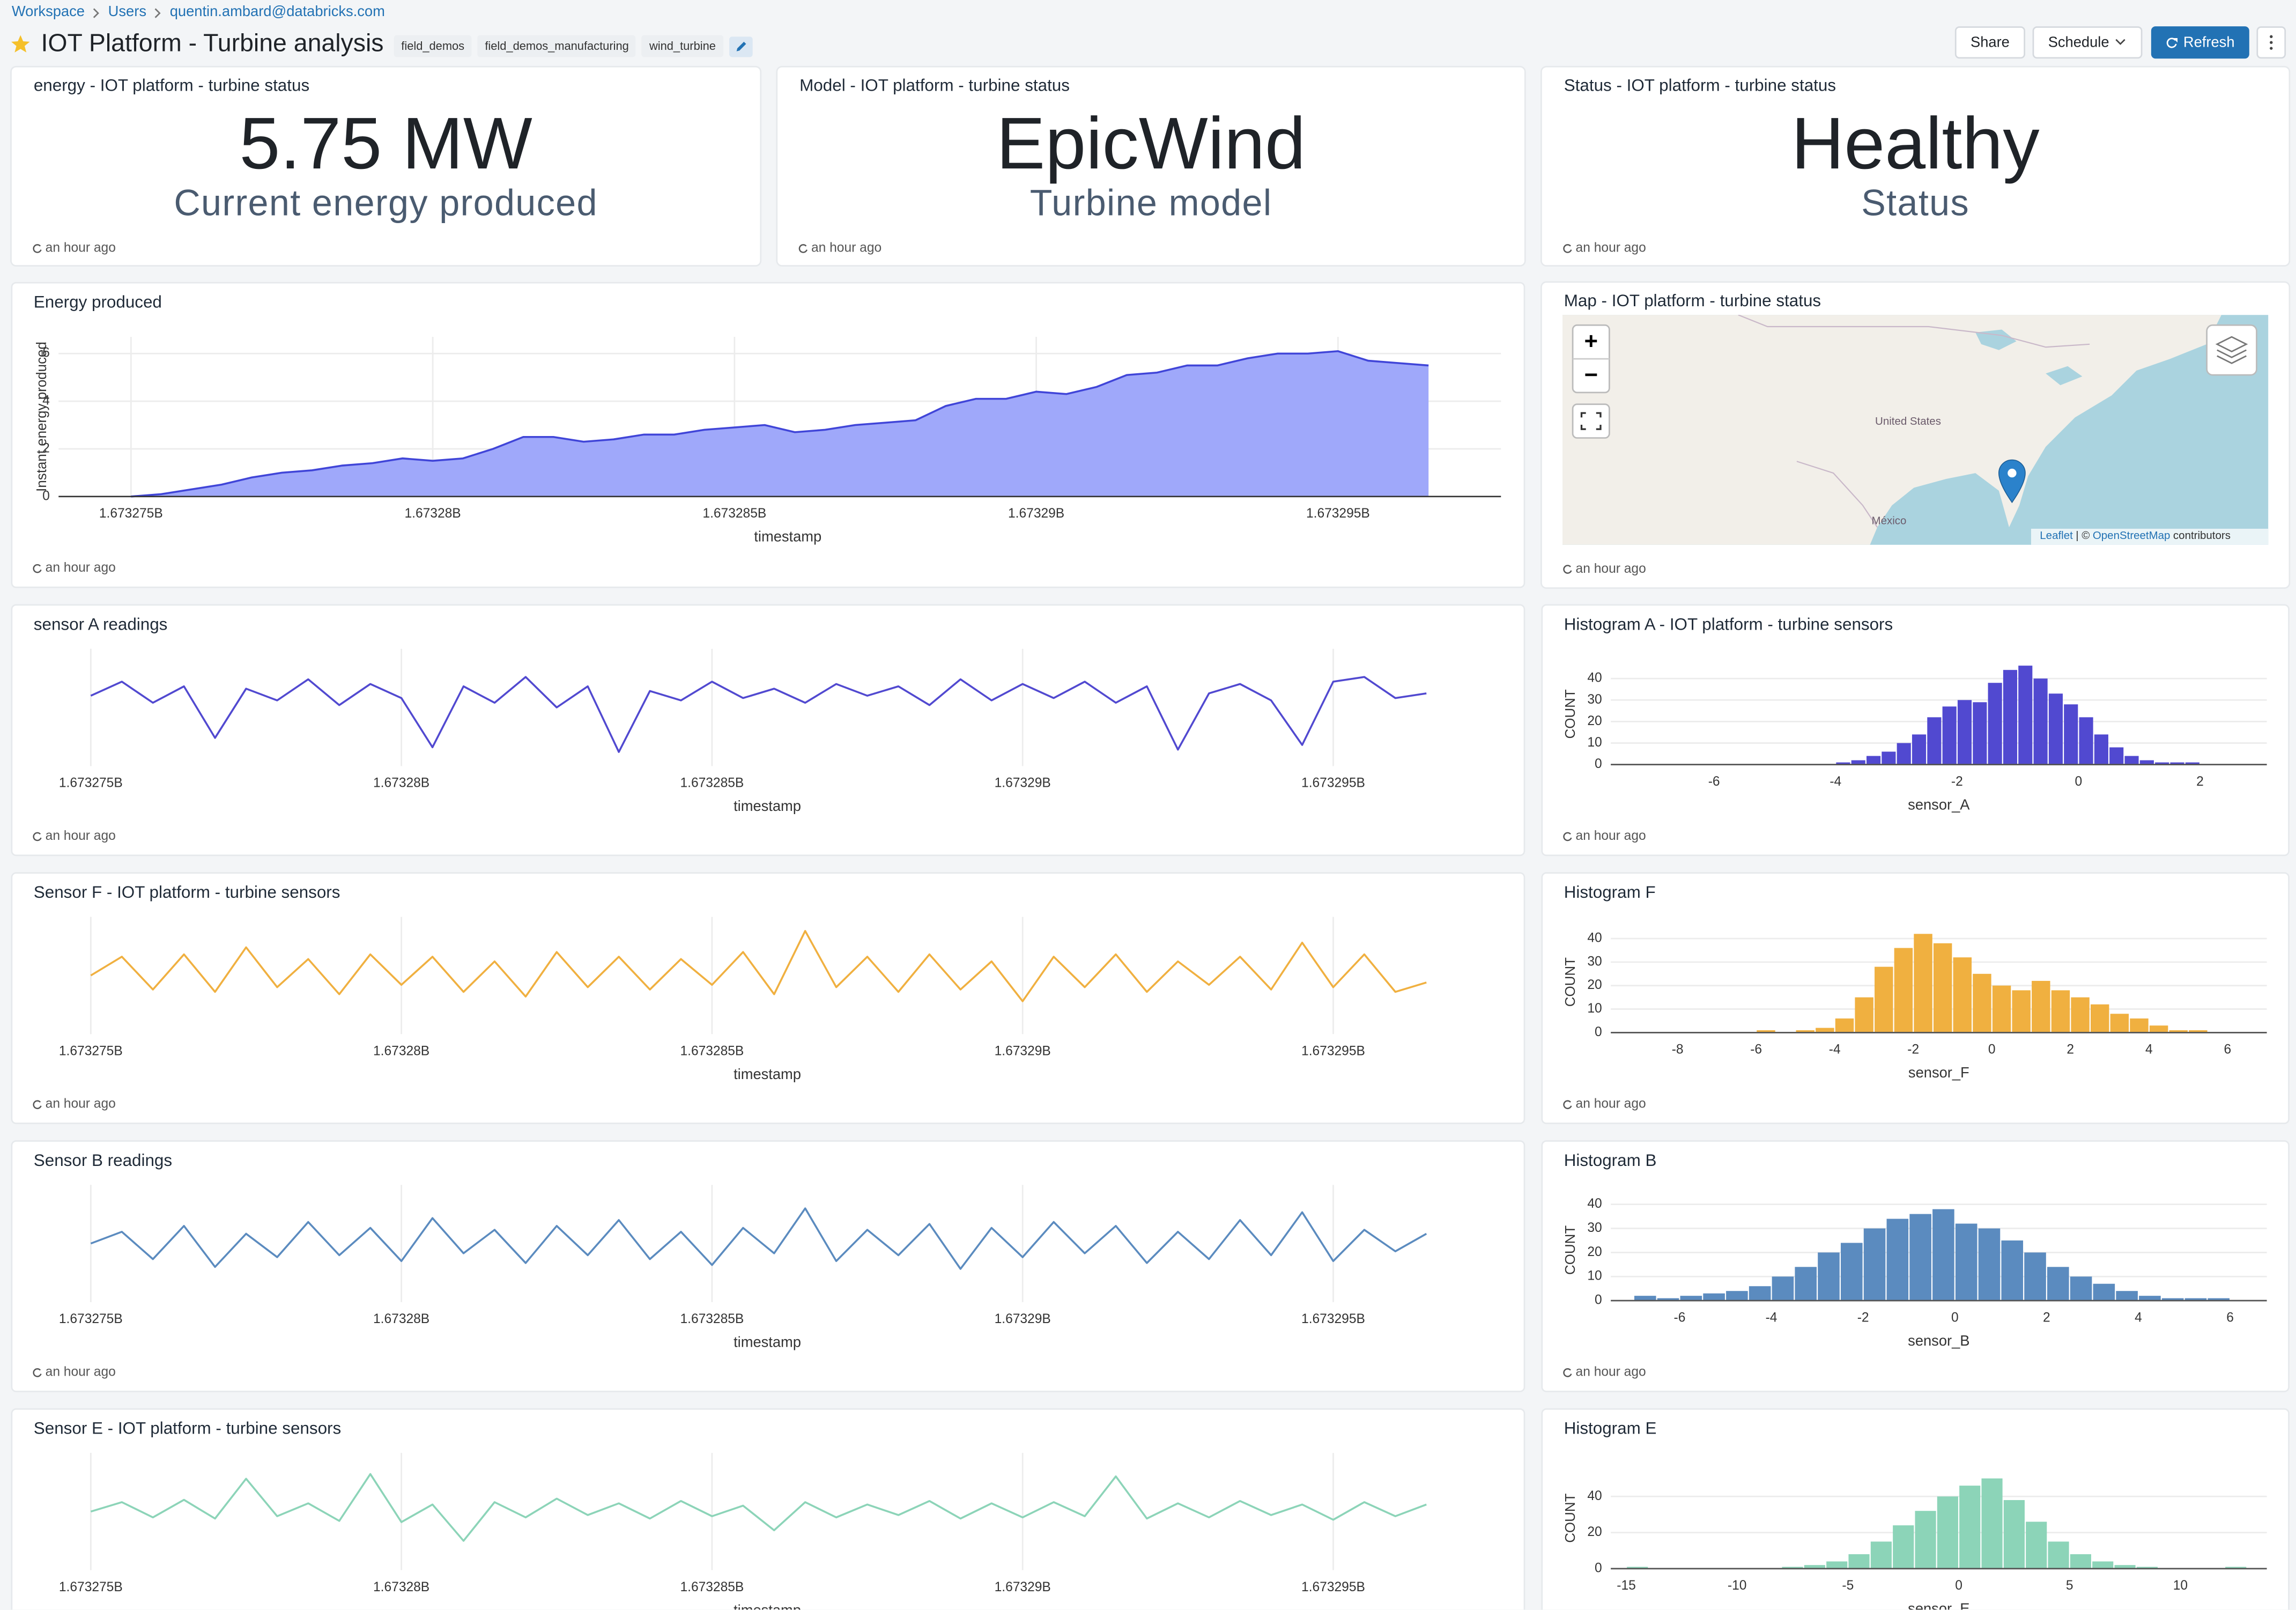  Describe the element at coordinates (1567, 248) in the screenshot. I see `refresh-arc` at that location.